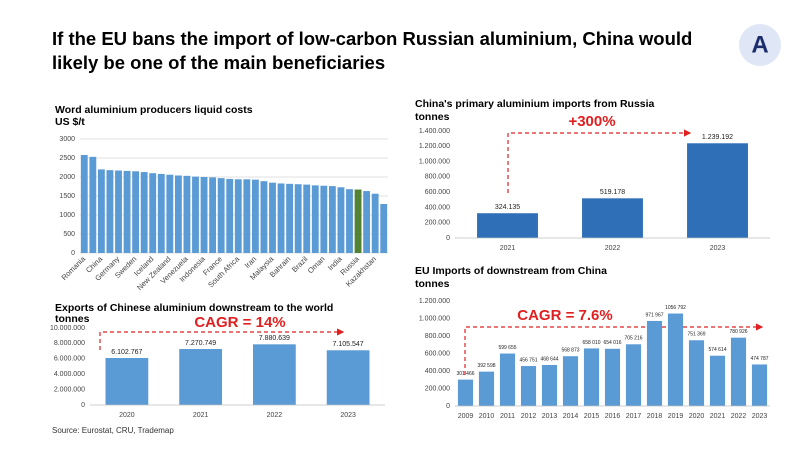  I want to click on logo-text: A, so click(759, 44).